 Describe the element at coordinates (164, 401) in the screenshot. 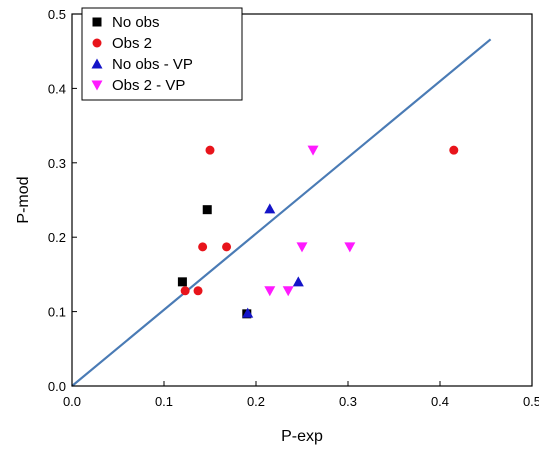

I see `x-tick-label: 0.1` at that location.